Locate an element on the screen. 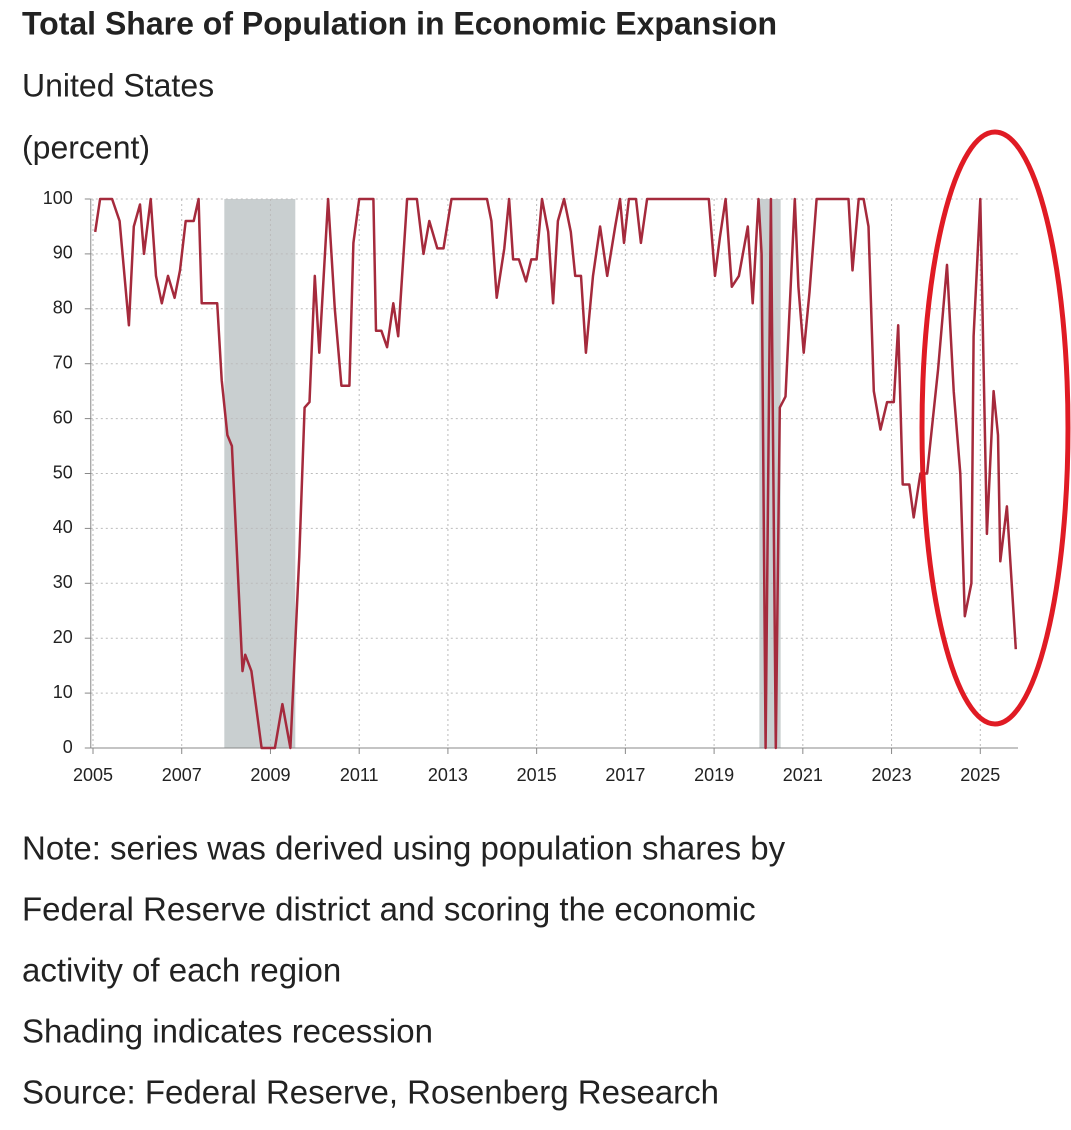 This screenshot has width=1071, height=1130. x-tick-label: 2005 is located at coordinates (93, 775).